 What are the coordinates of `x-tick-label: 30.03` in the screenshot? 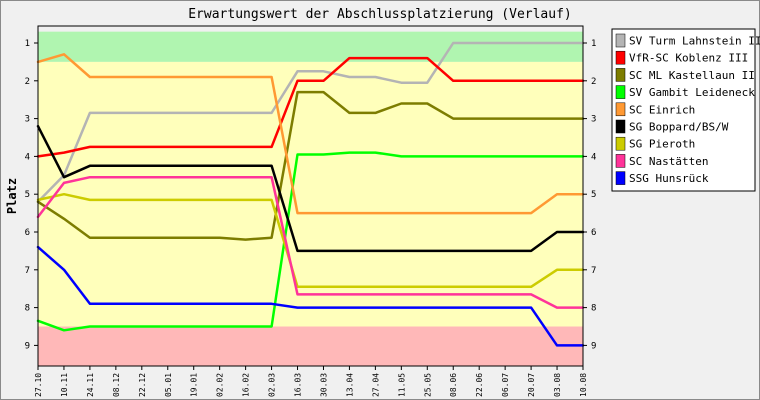 It's located at (323, 385).